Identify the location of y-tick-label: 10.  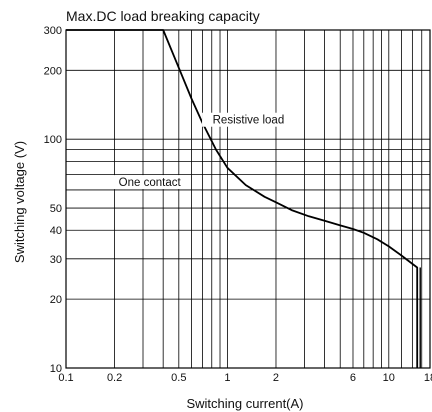
(56, 369).